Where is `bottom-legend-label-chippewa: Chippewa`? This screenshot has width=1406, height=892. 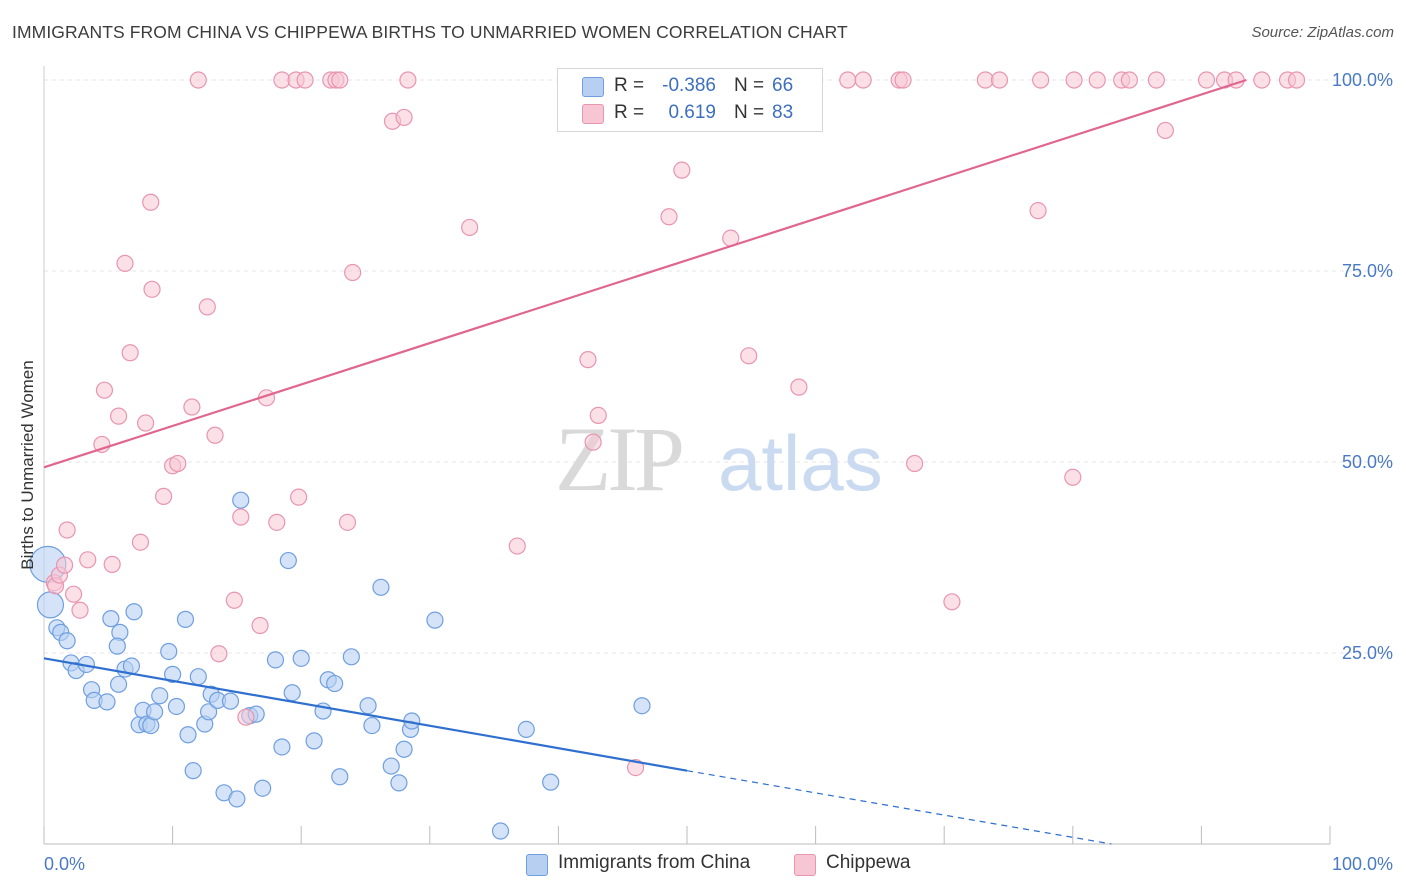 bottom-legend-label-chippewa: Chippewa is located at coordinates (868, 862).